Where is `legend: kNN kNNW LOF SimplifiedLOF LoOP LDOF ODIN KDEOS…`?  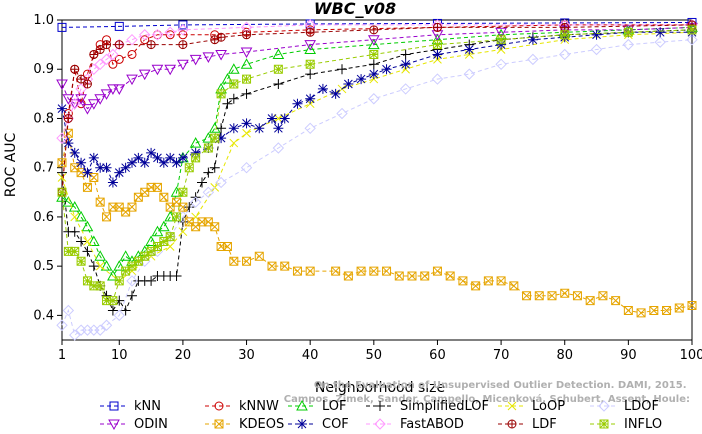 legend: kNN kNNW LOF SimplifiedLOF LoOP LDOF ODIN KDEOS… is located at coordinates (381, 415).